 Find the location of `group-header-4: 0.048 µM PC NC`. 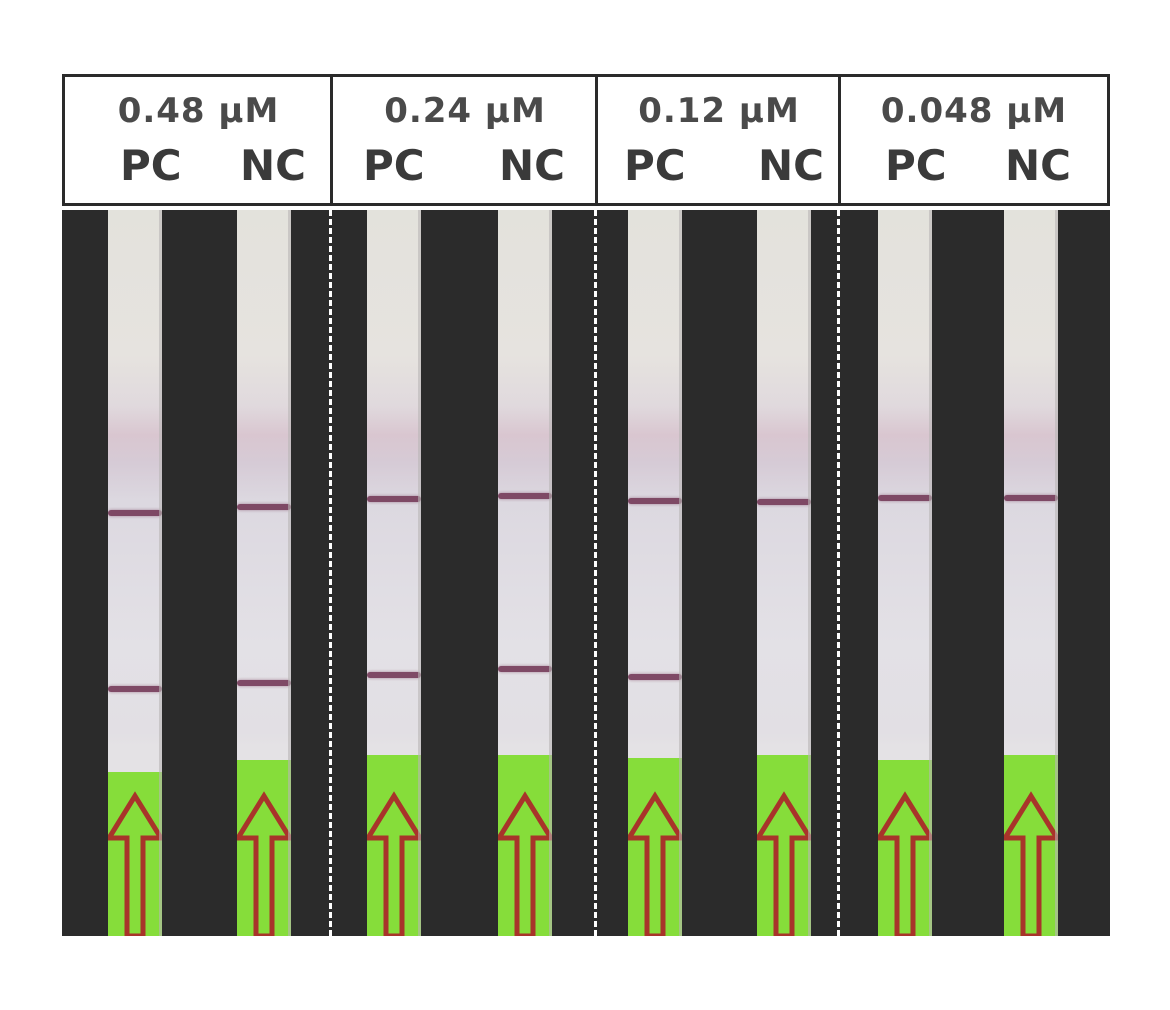

group-header-4: 0.048 µM PC NC is located at coordinates (974, 140).